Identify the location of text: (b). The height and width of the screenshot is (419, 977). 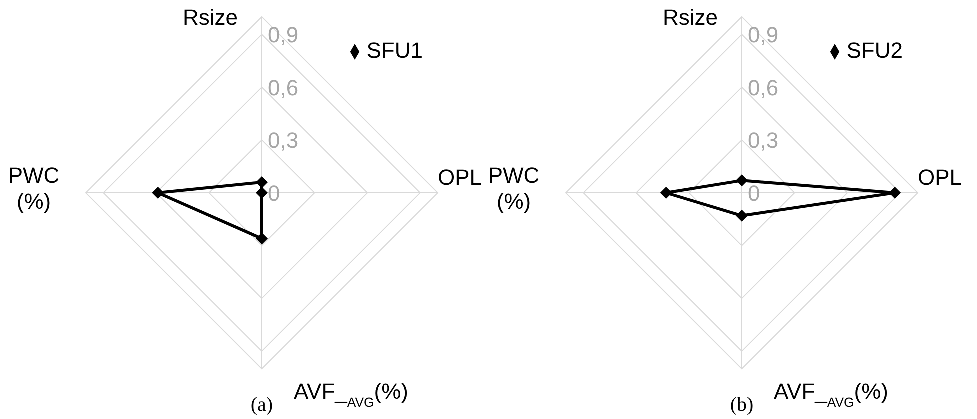
(742, 405).